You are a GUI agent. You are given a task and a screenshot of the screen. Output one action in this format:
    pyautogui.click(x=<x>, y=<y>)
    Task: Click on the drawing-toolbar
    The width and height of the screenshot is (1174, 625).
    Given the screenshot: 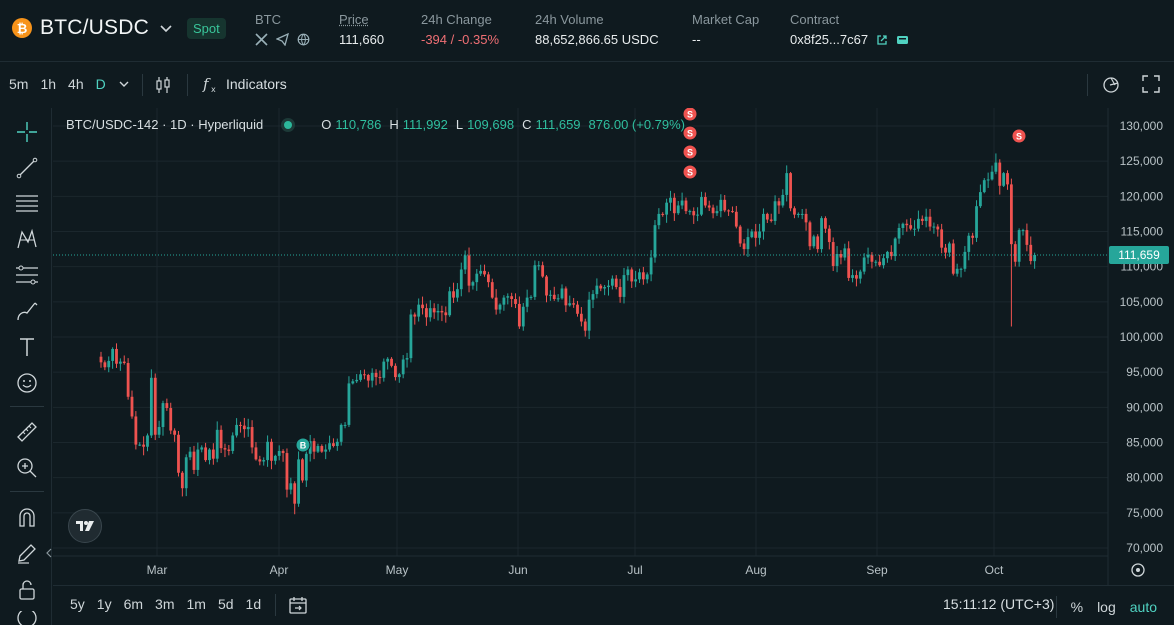 What is the action you would take?
    pyautogui.click(x=26, y=366)
    